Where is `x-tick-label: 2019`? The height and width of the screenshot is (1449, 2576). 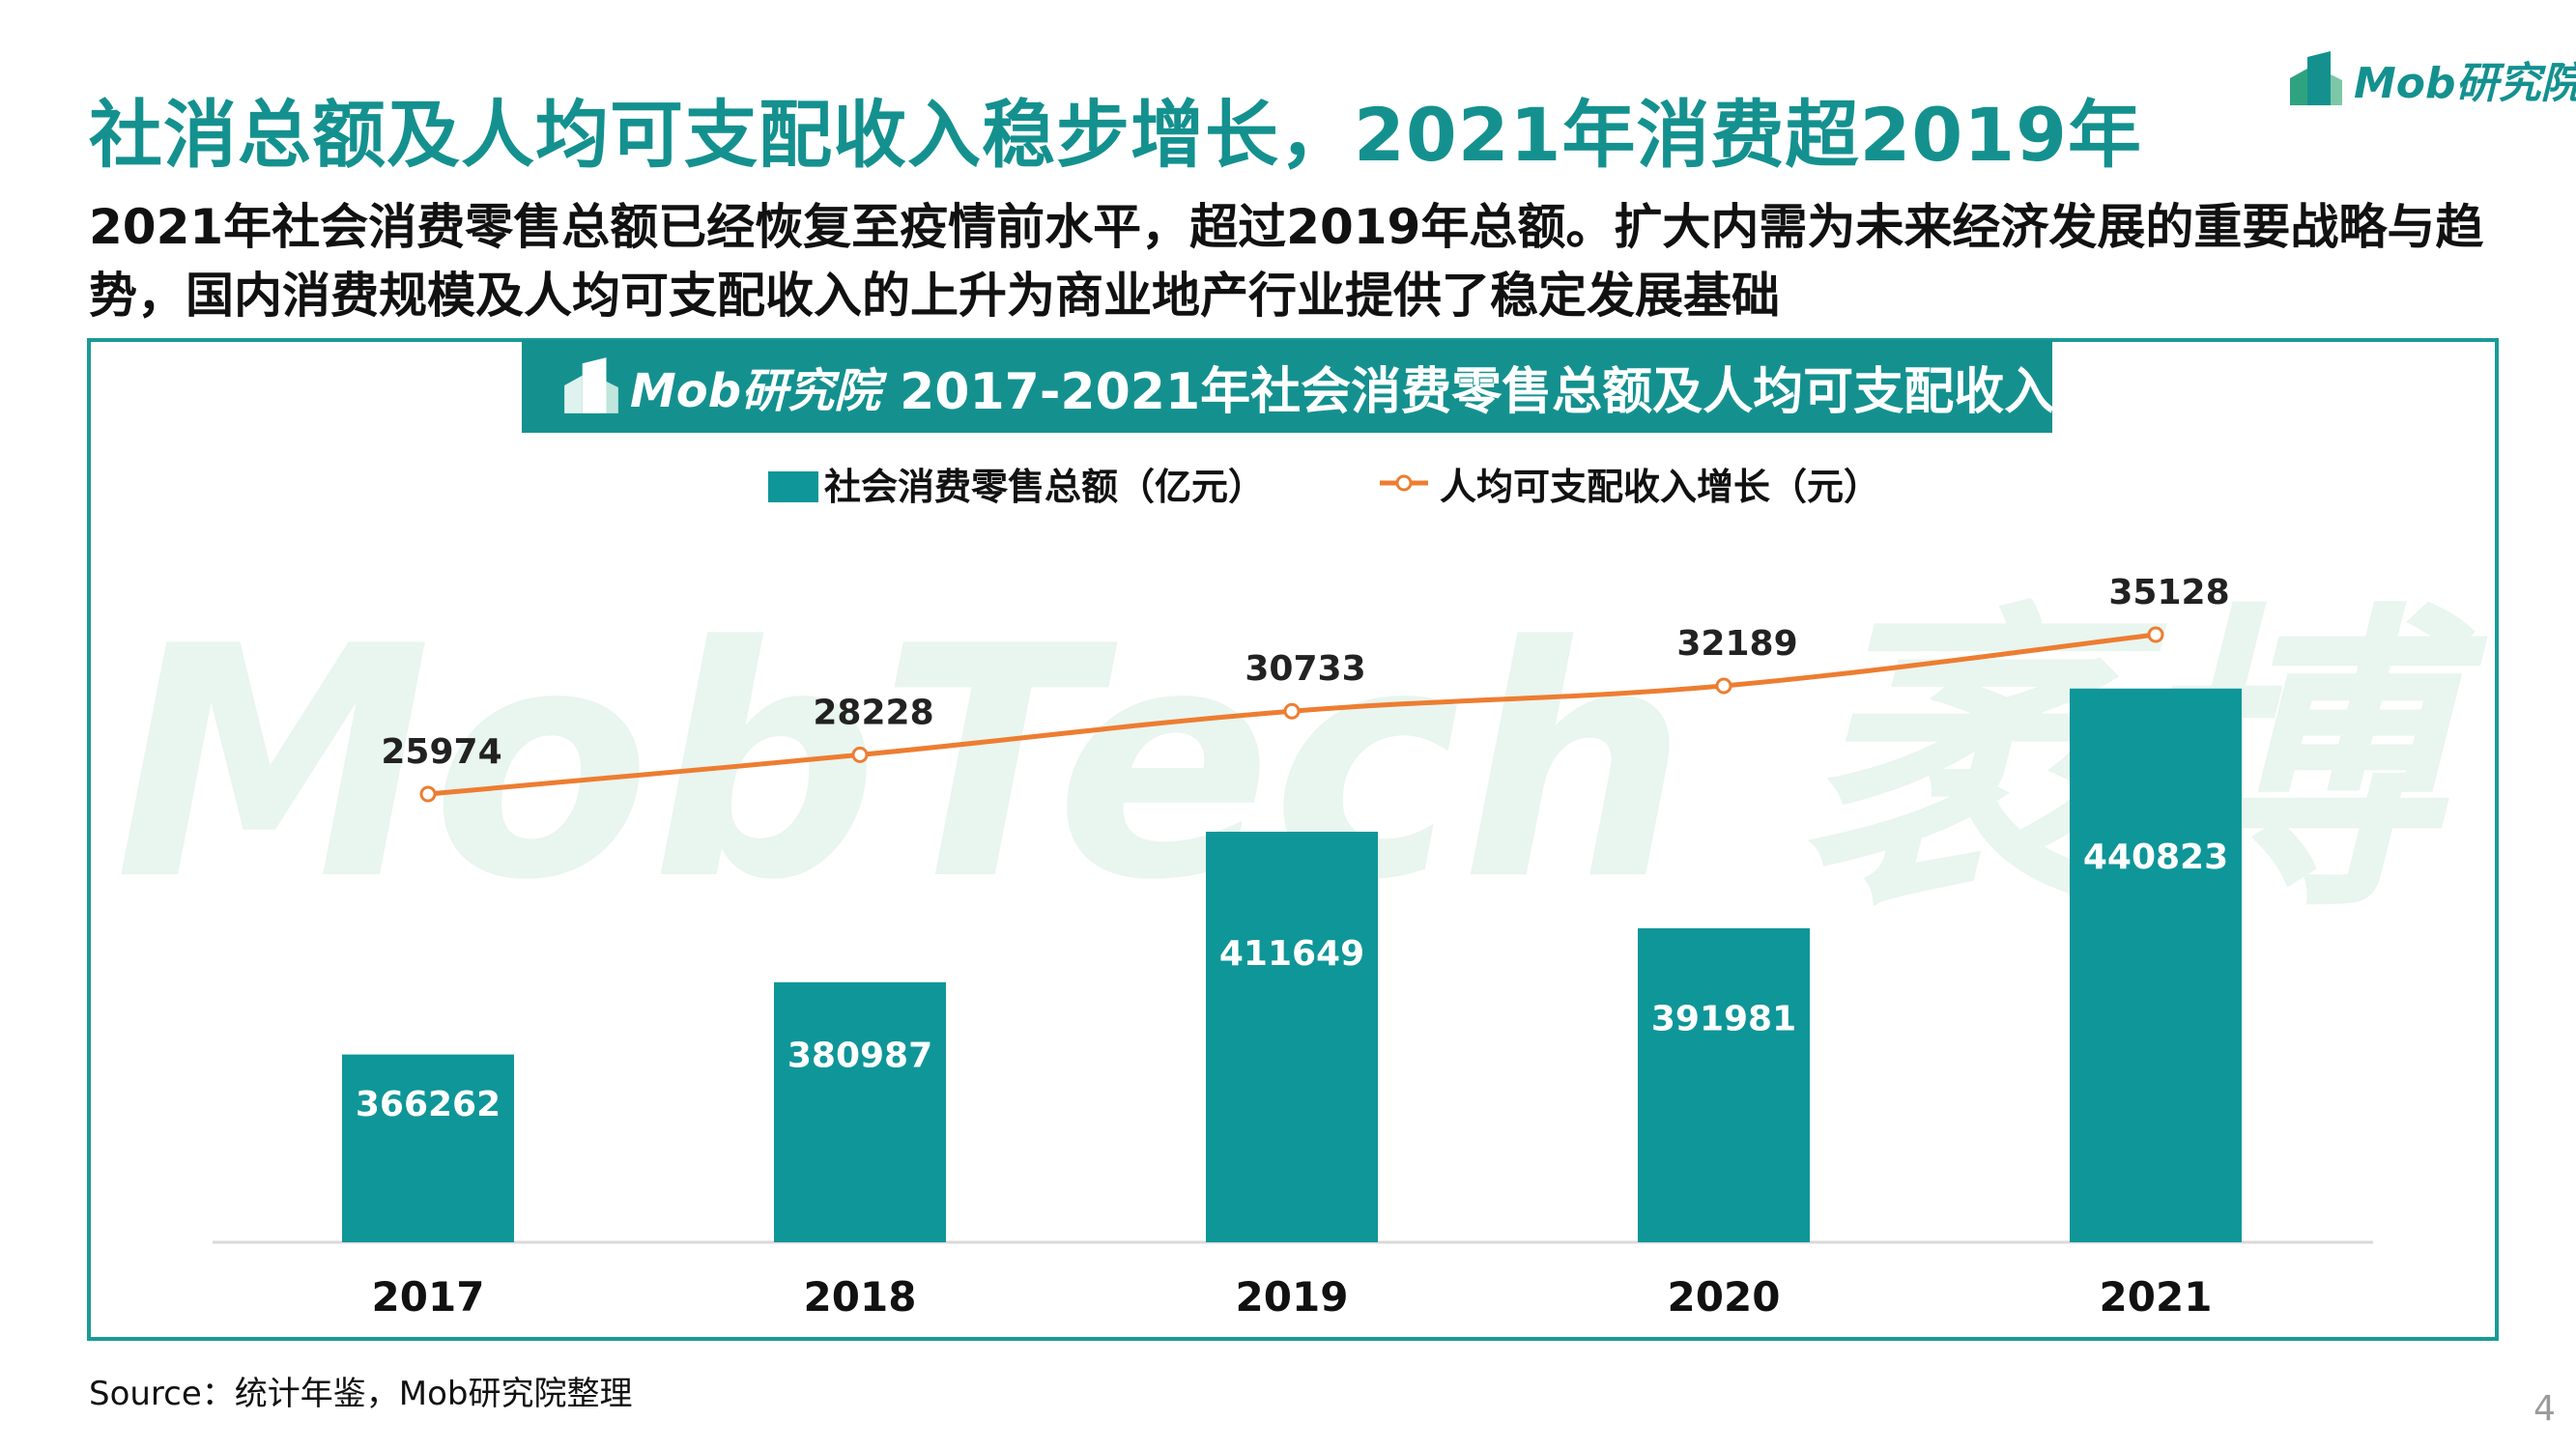
x-tick-label: 2019 is located at coordinates (1293, 1297).